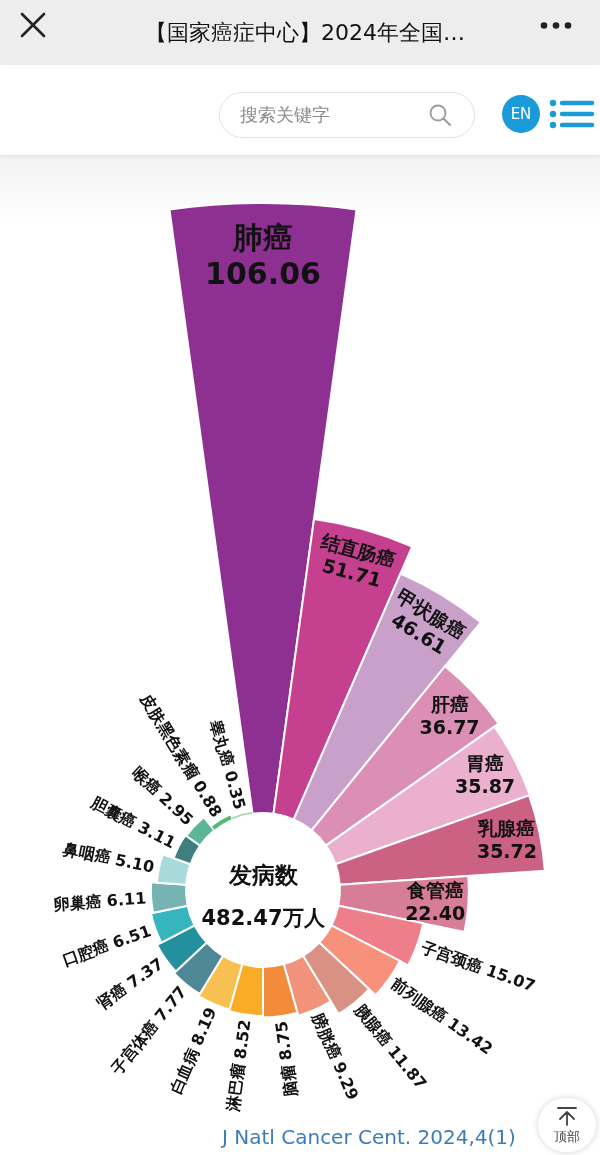 Image resolution: width=600 pixels, height=1155 pixels. What do you see at coordinates (368, 1137) in the screenshot?
I see `text: J Natl Cancer Cent. 2024,4(1)` at bounding box center [368, 1137].